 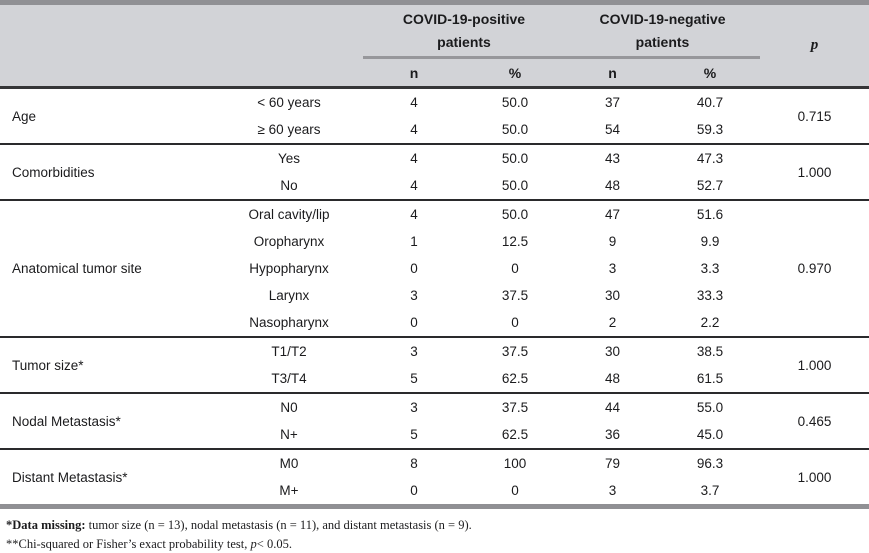 What do you see at coordinates (434, 241) in the screenshot?
I see `table-row: Oropharynx 1 12.5 9 9.9` at bounding box center [434, 241].